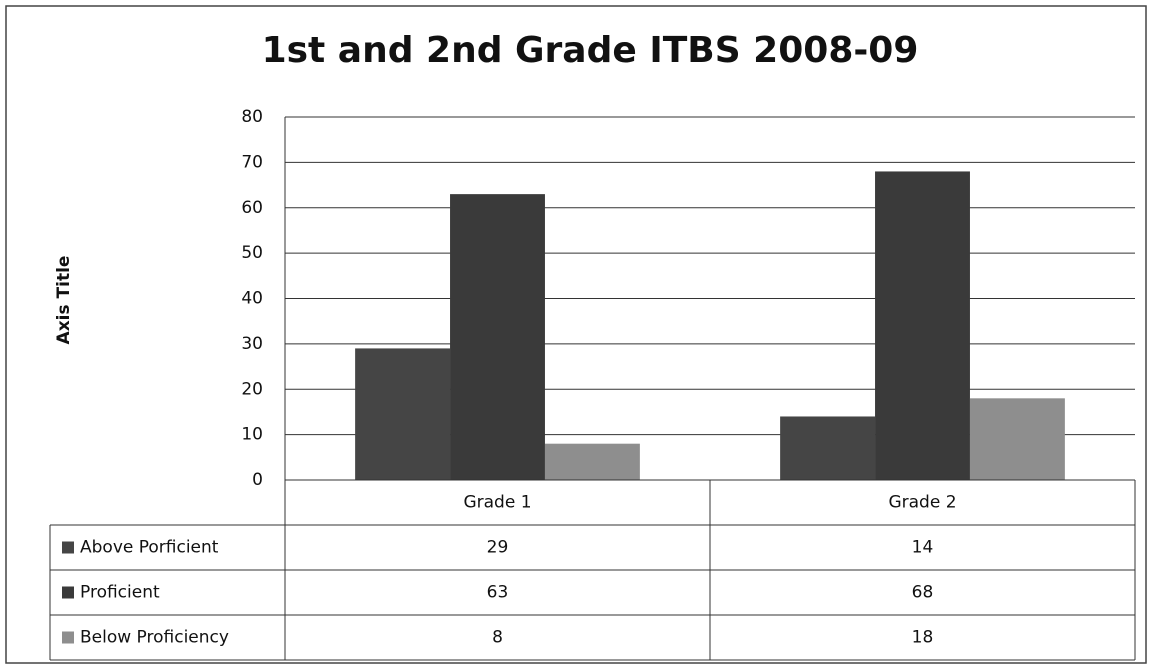 The image size is (1154, 669). What do you see at coordinates (252, 389) in the screenshot?
I see `y-tick-label: 20` at bounding box center [252, 389].